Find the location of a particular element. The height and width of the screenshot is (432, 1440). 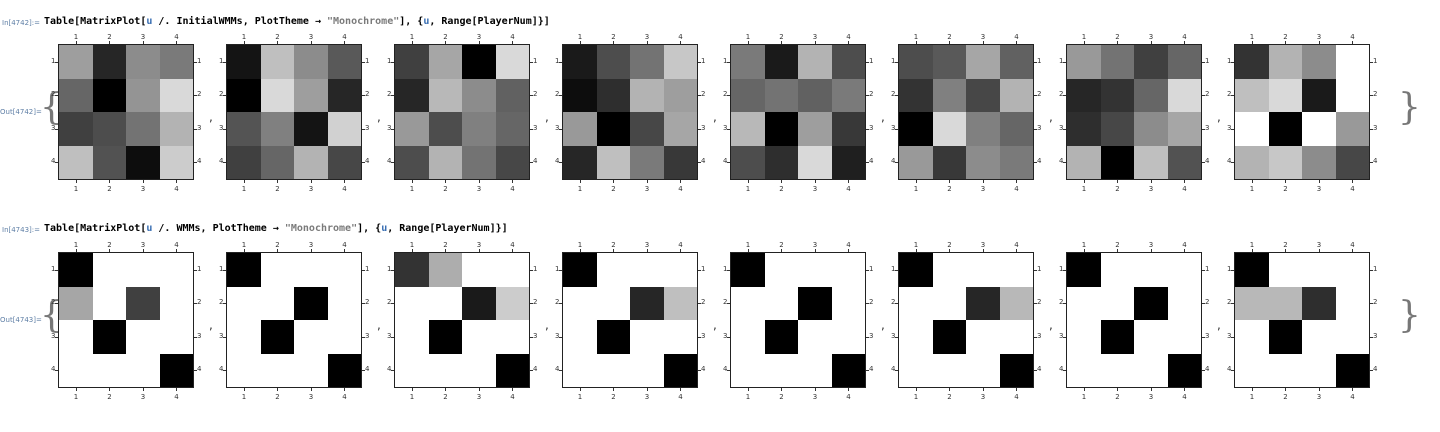

output-label: Out[4743]= is located at coordinates (21, 320).